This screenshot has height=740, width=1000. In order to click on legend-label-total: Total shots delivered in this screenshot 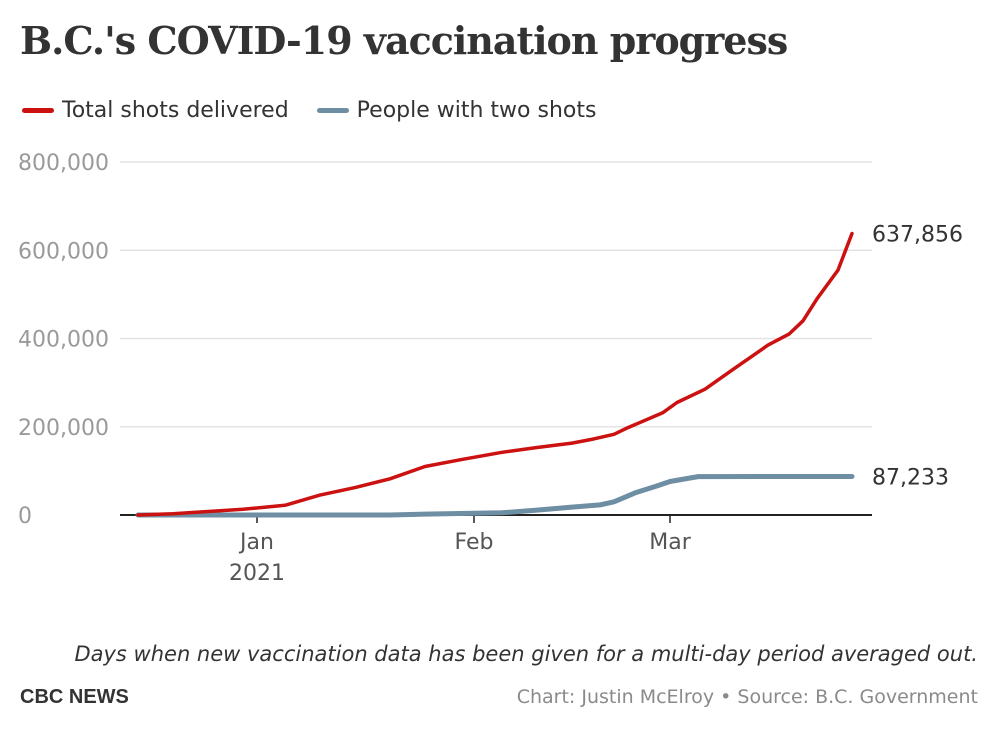, I will do `click(175, 110)`.